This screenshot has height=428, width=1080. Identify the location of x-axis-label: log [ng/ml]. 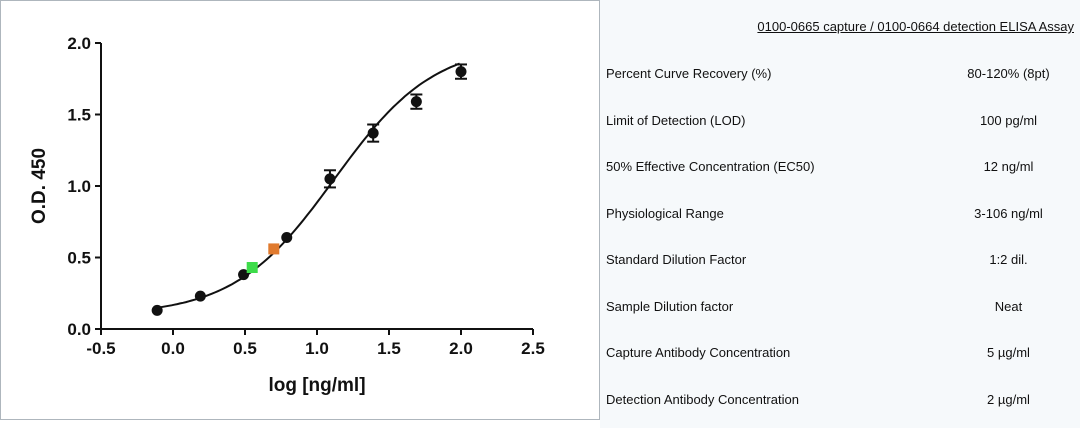
(316, 385).